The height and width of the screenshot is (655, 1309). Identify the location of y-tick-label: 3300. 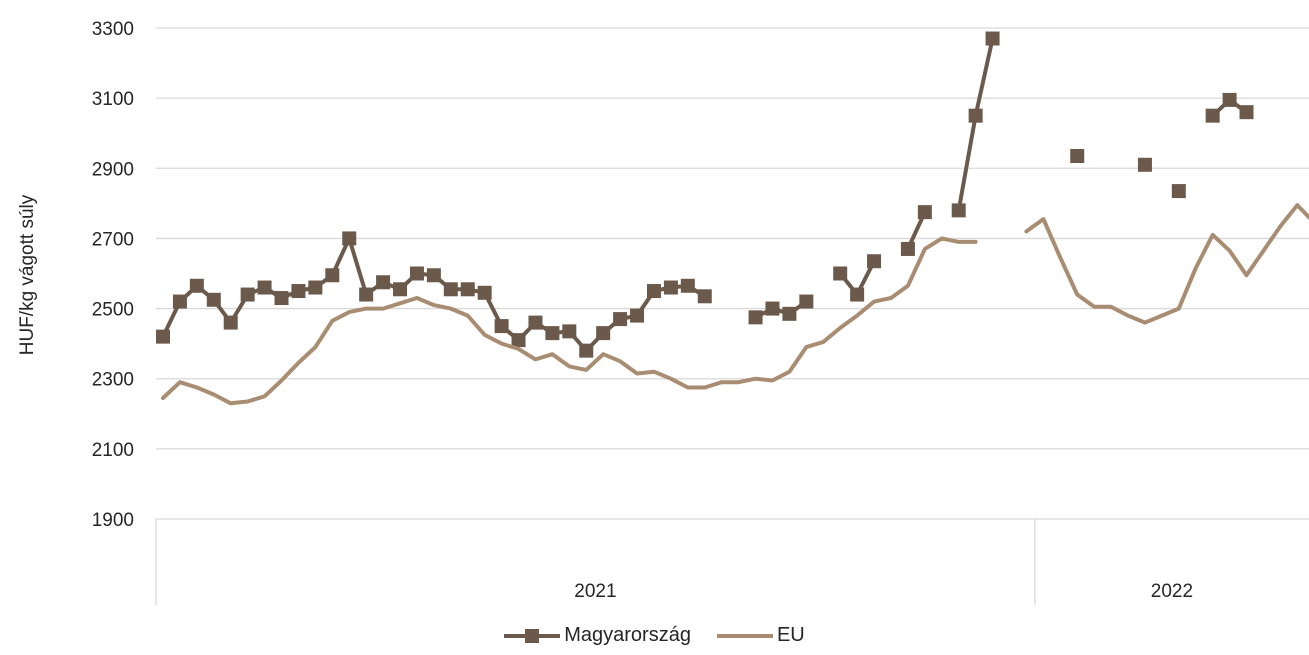
(113, 29).